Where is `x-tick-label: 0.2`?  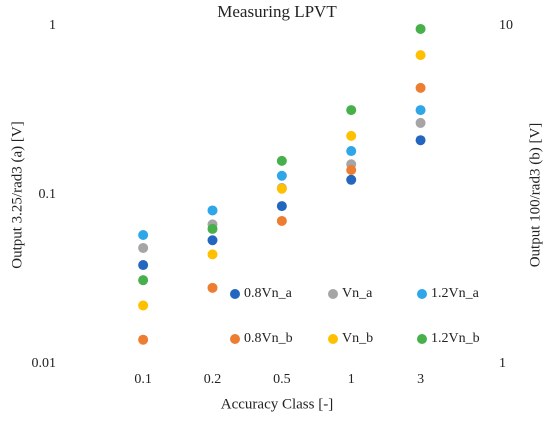 x-tick-label: 0.2 is located at coordinates (213, 379).